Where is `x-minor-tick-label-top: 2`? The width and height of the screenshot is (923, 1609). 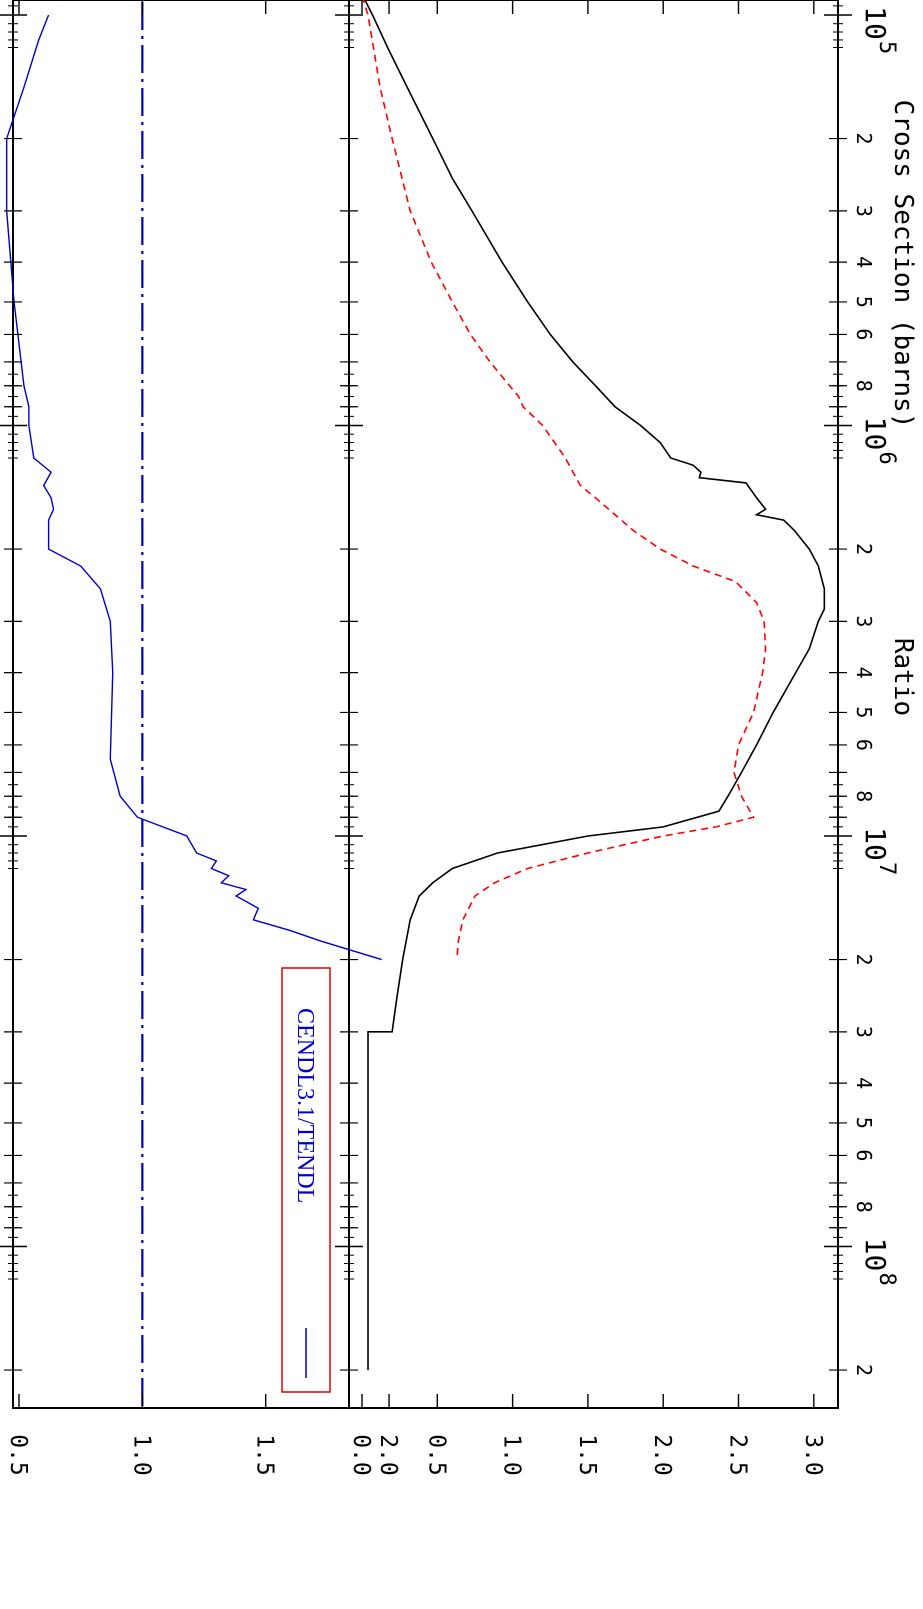
x-minor-tick-label-top: 2 is located at coordinates (864, 1370).